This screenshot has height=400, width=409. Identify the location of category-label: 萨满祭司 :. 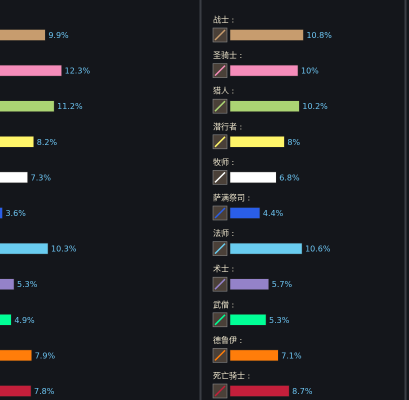
(231, 198).